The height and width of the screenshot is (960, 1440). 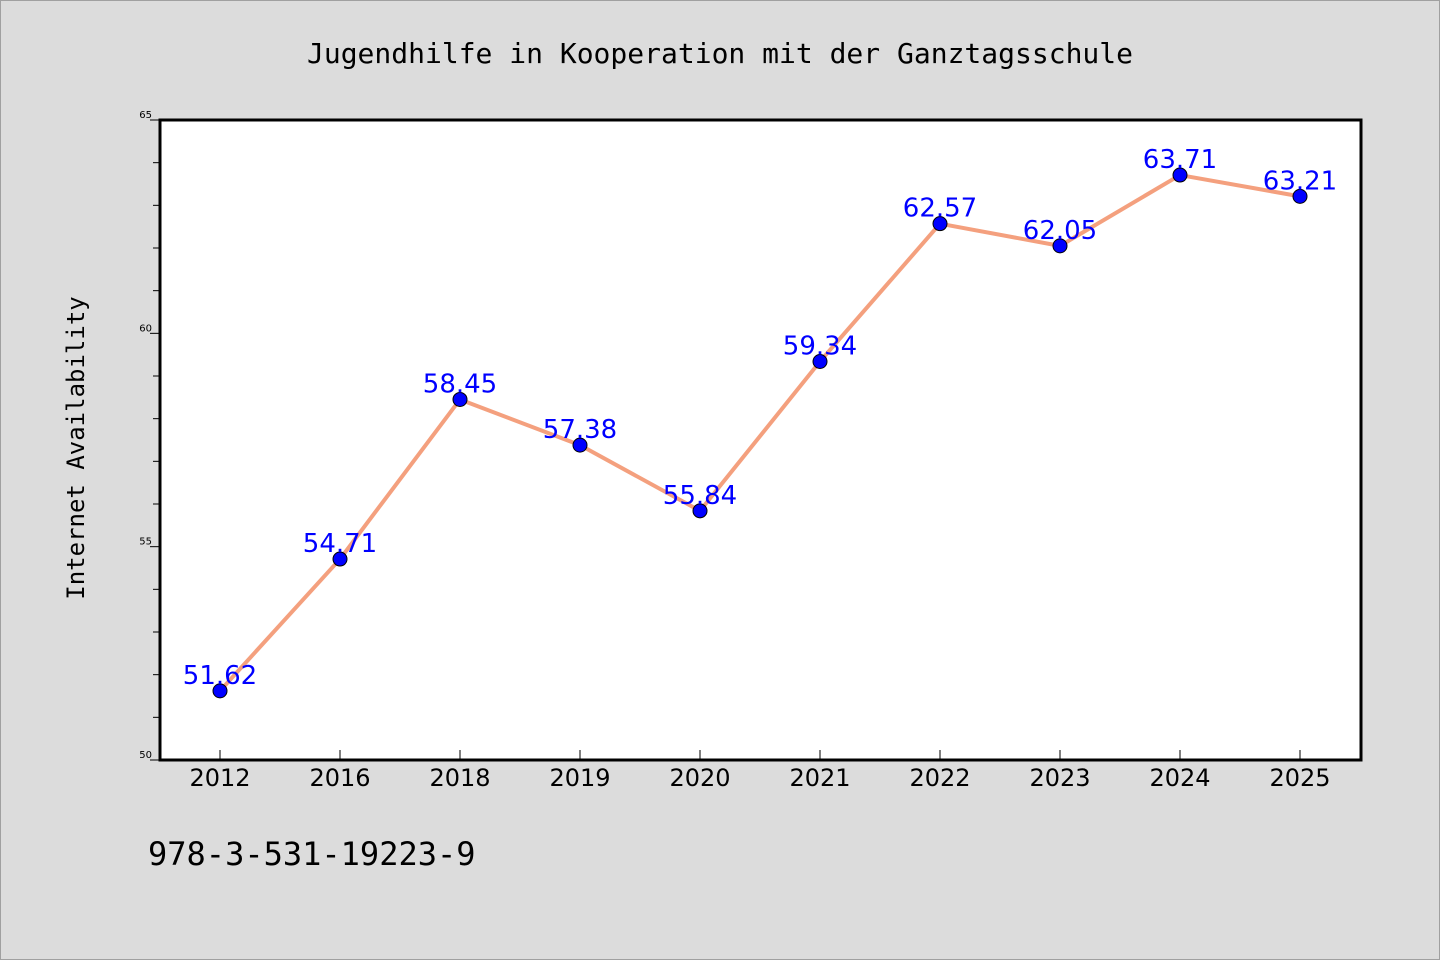 What do you see at coordinates (1300, 181) in the screenshot?
I see `data-label: 63.21` at bounding box center [1300, 181].